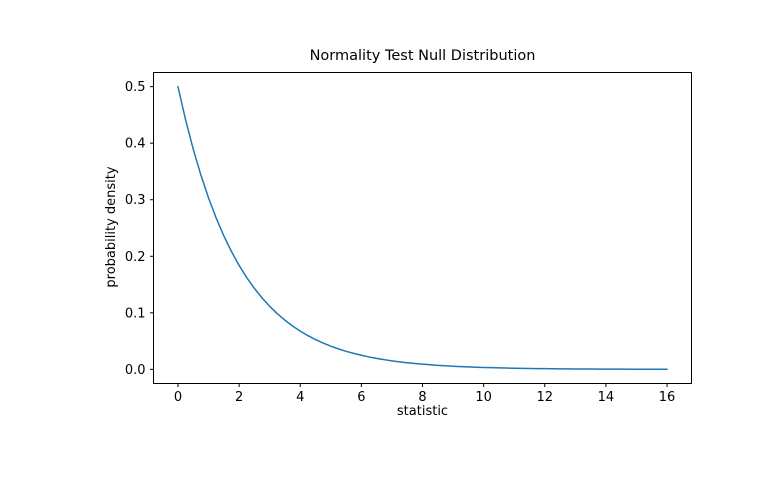 This screenshot has width=768, height=480. Describe the element at coordinates (422, 397) in the screenshot. I see `x-tick-label: 8` at that location.